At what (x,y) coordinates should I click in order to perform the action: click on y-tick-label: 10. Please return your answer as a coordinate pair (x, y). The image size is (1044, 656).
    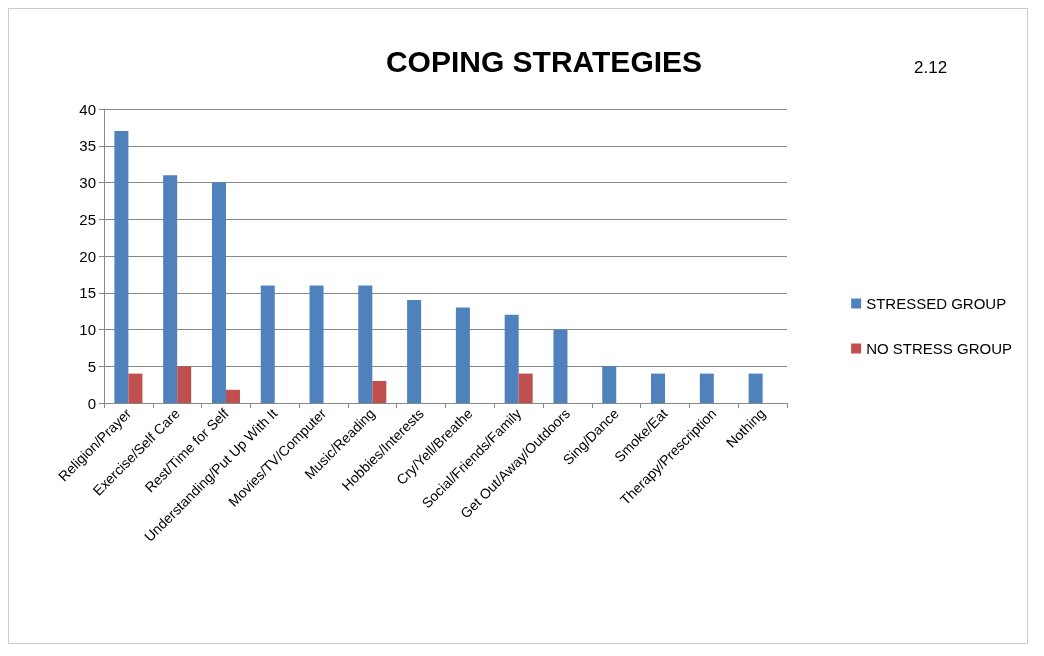
    Looking at the image, I should click on (87, 329).